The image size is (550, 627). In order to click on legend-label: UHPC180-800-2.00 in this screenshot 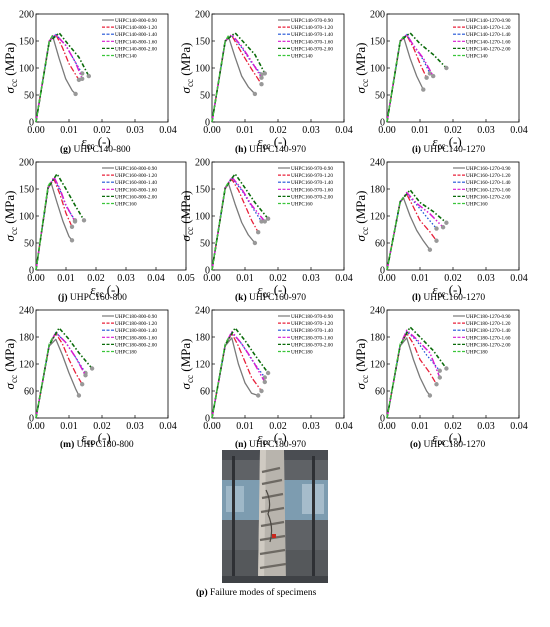, I will do `click(136, 345)`.